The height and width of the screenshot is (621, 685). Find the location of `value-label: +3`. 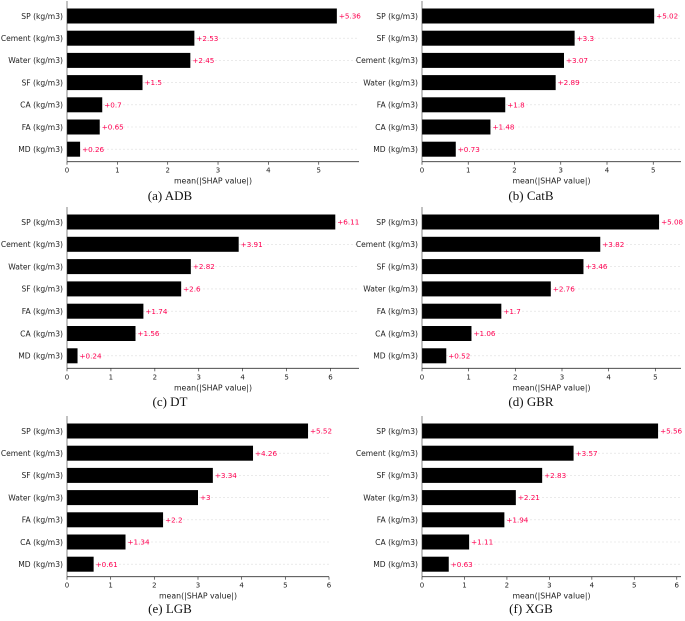

value-label: +3 is located at coordinates (205, 497).